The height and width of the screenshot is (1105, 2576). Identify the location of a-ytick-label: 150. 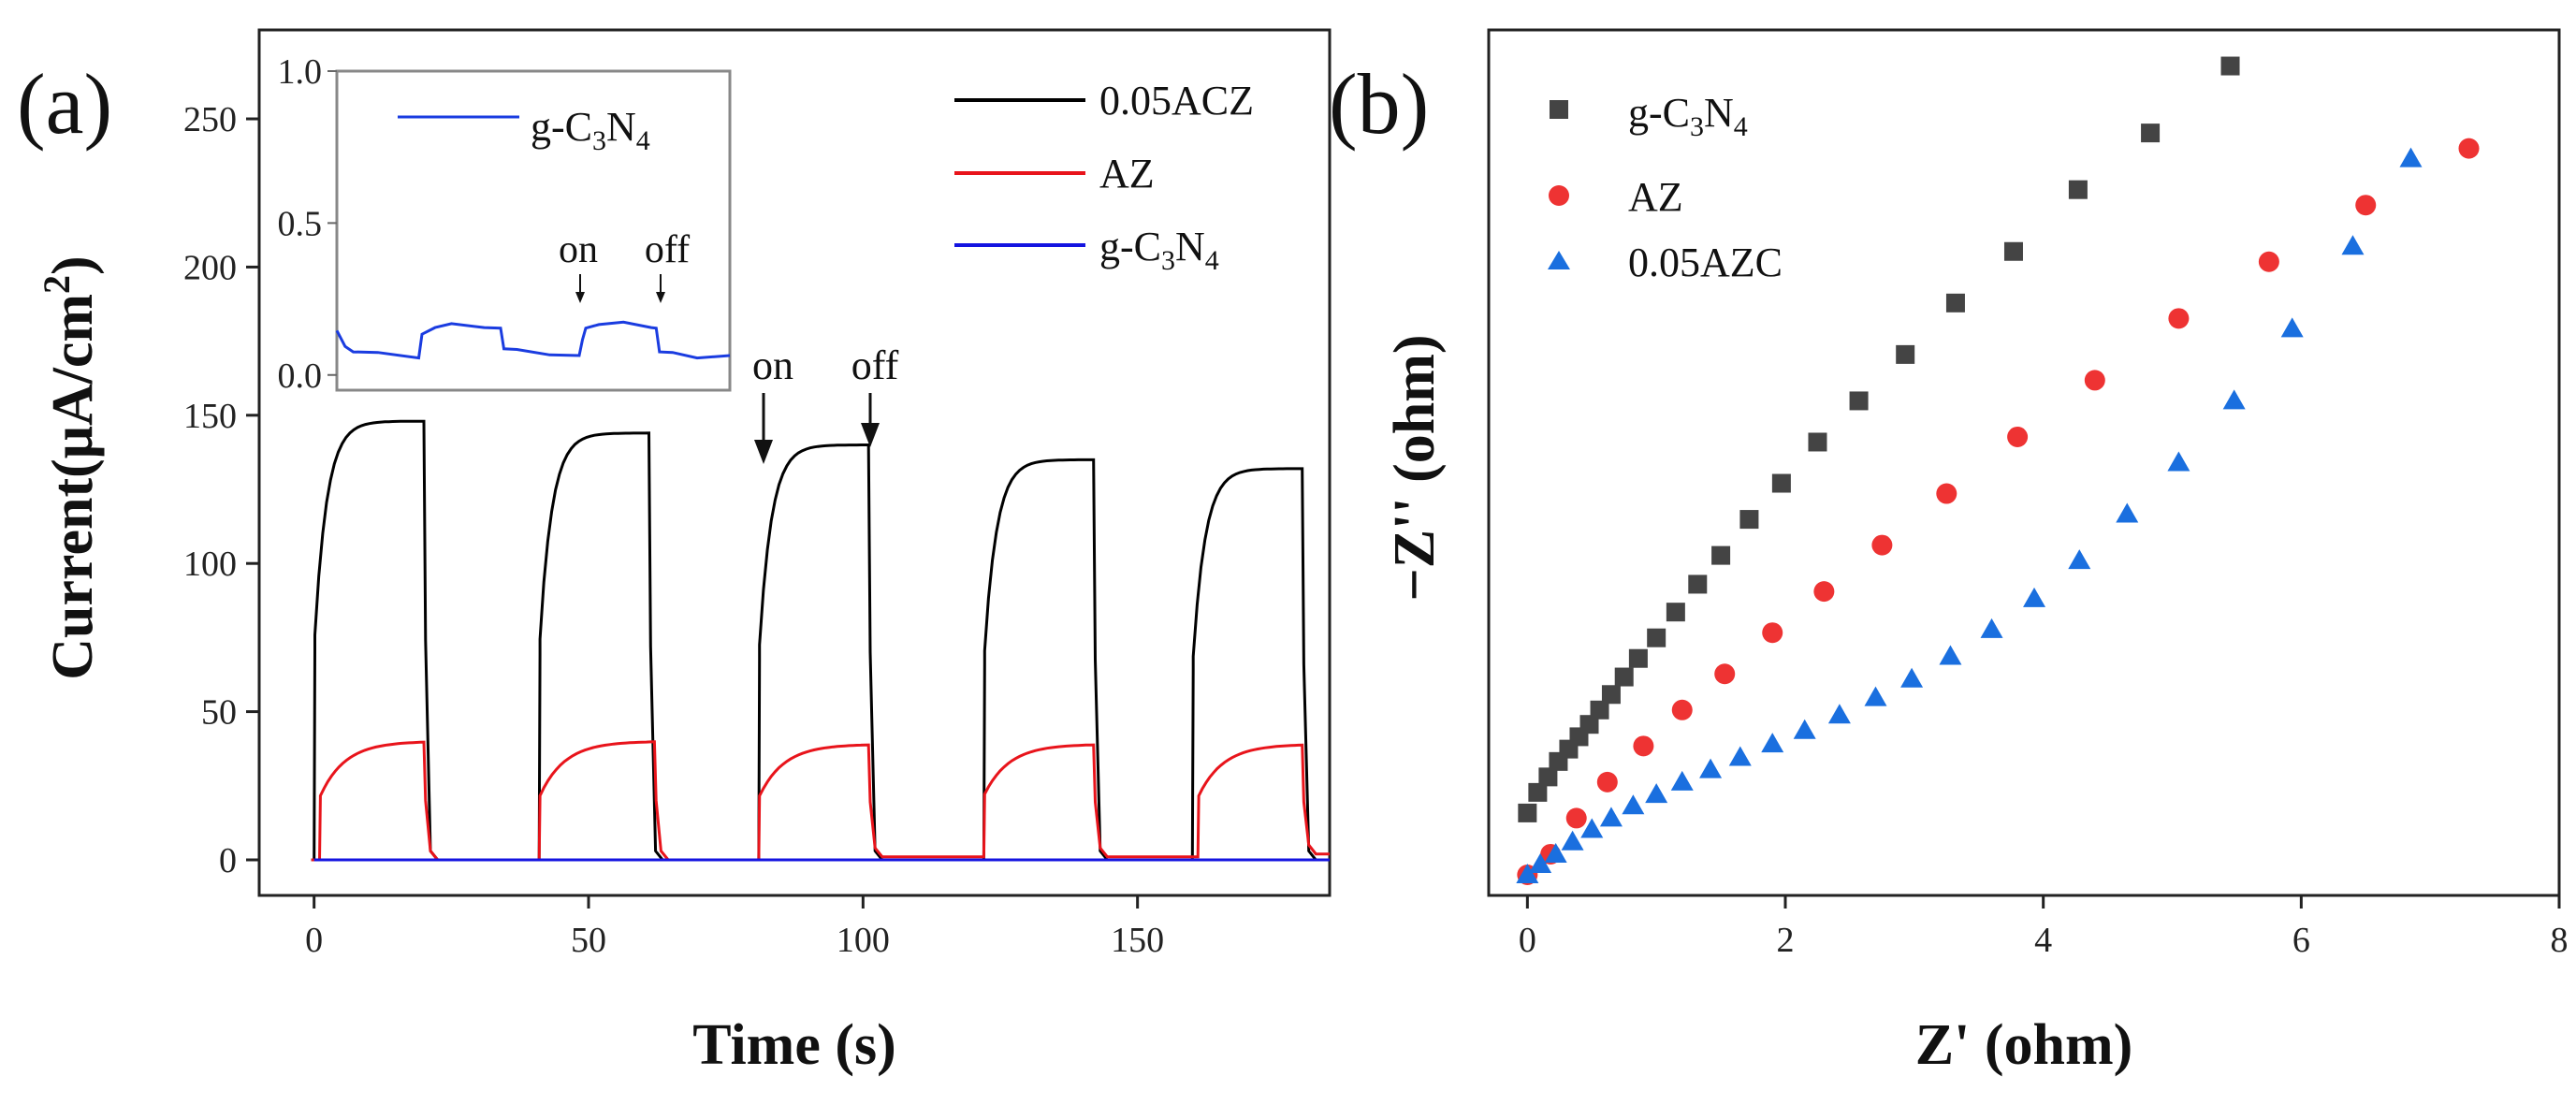
(210, 416).